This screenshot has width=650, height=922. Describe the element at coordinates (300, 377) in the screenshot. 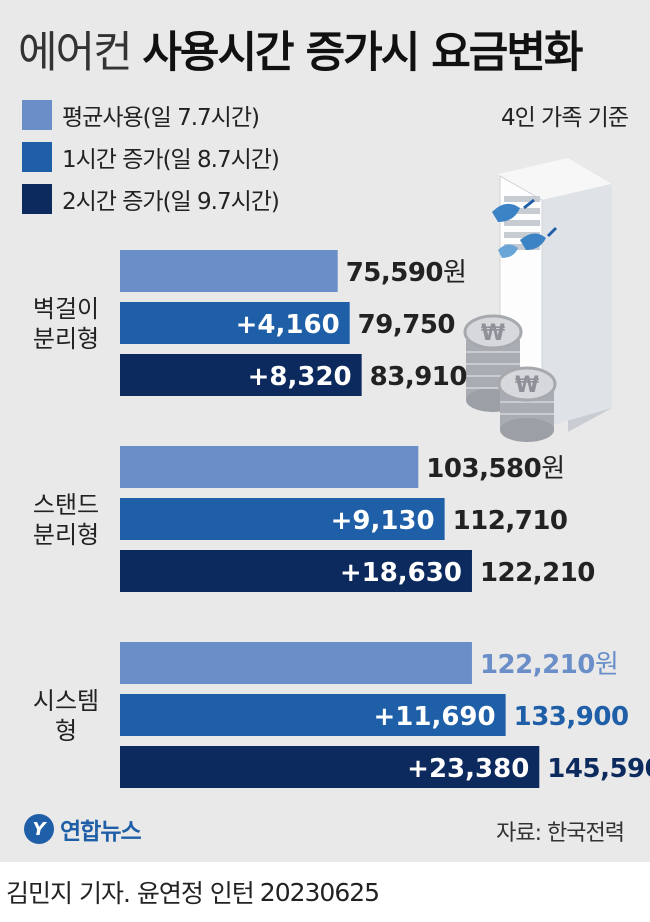

I see `delta-label: +8,320` at that location.